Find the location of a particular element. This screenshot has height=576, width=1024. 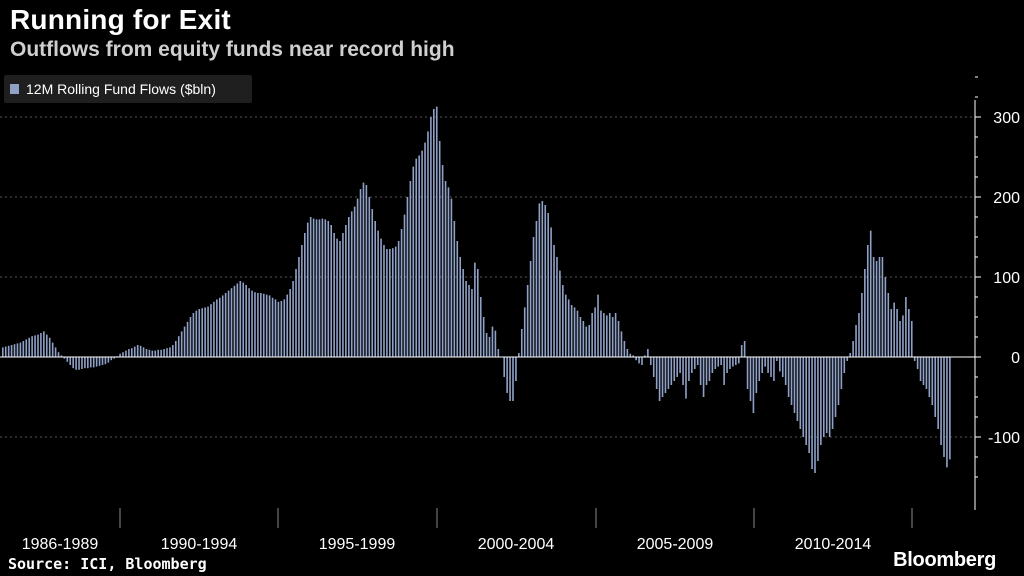

x-category-label: 2005-2009 is located at coordinates (675, 544).